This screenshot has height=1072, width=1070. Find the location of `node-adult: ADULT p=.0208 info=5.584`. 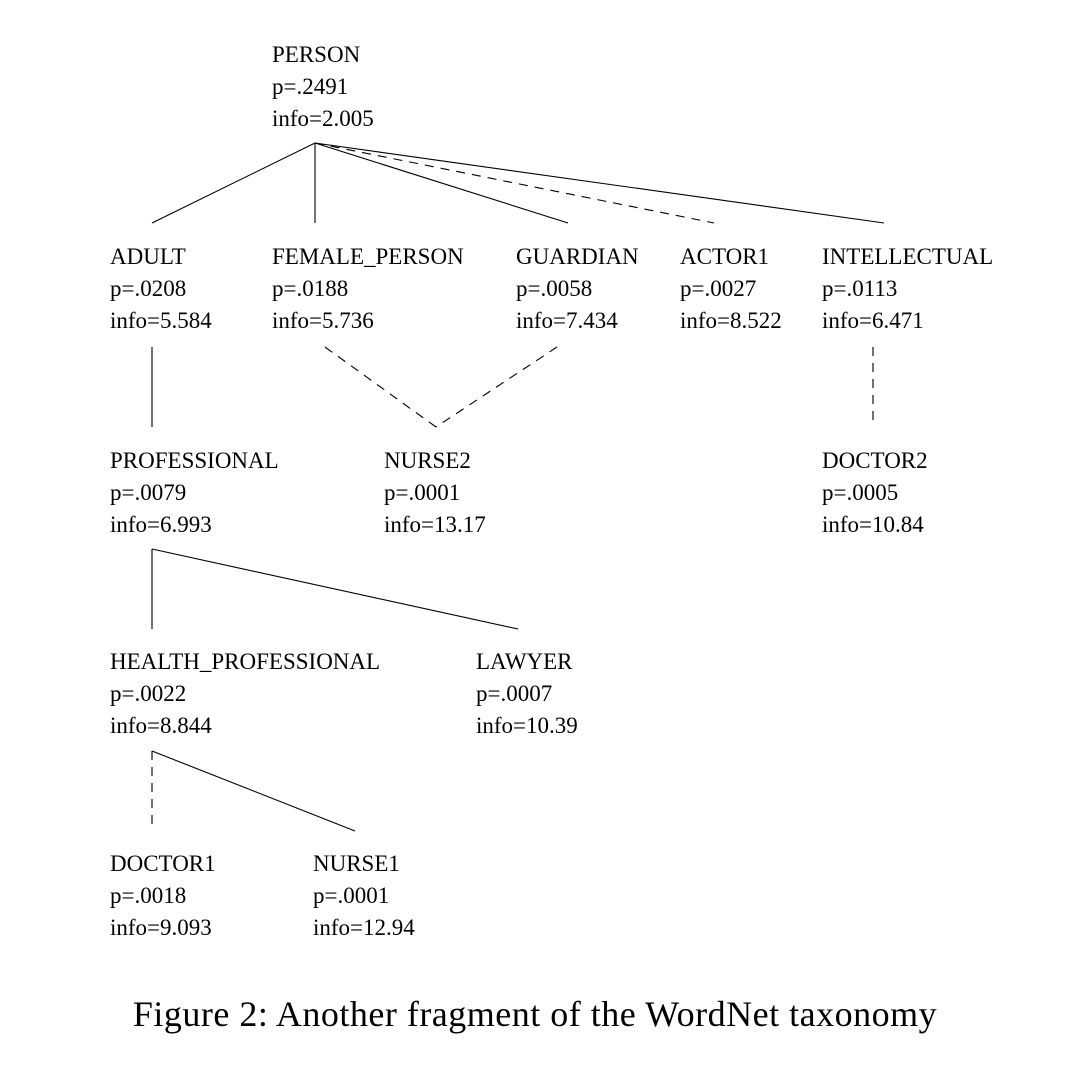

node-adult: ADULT p=.0208 info=5.584 is located at coordinates (161, 289).